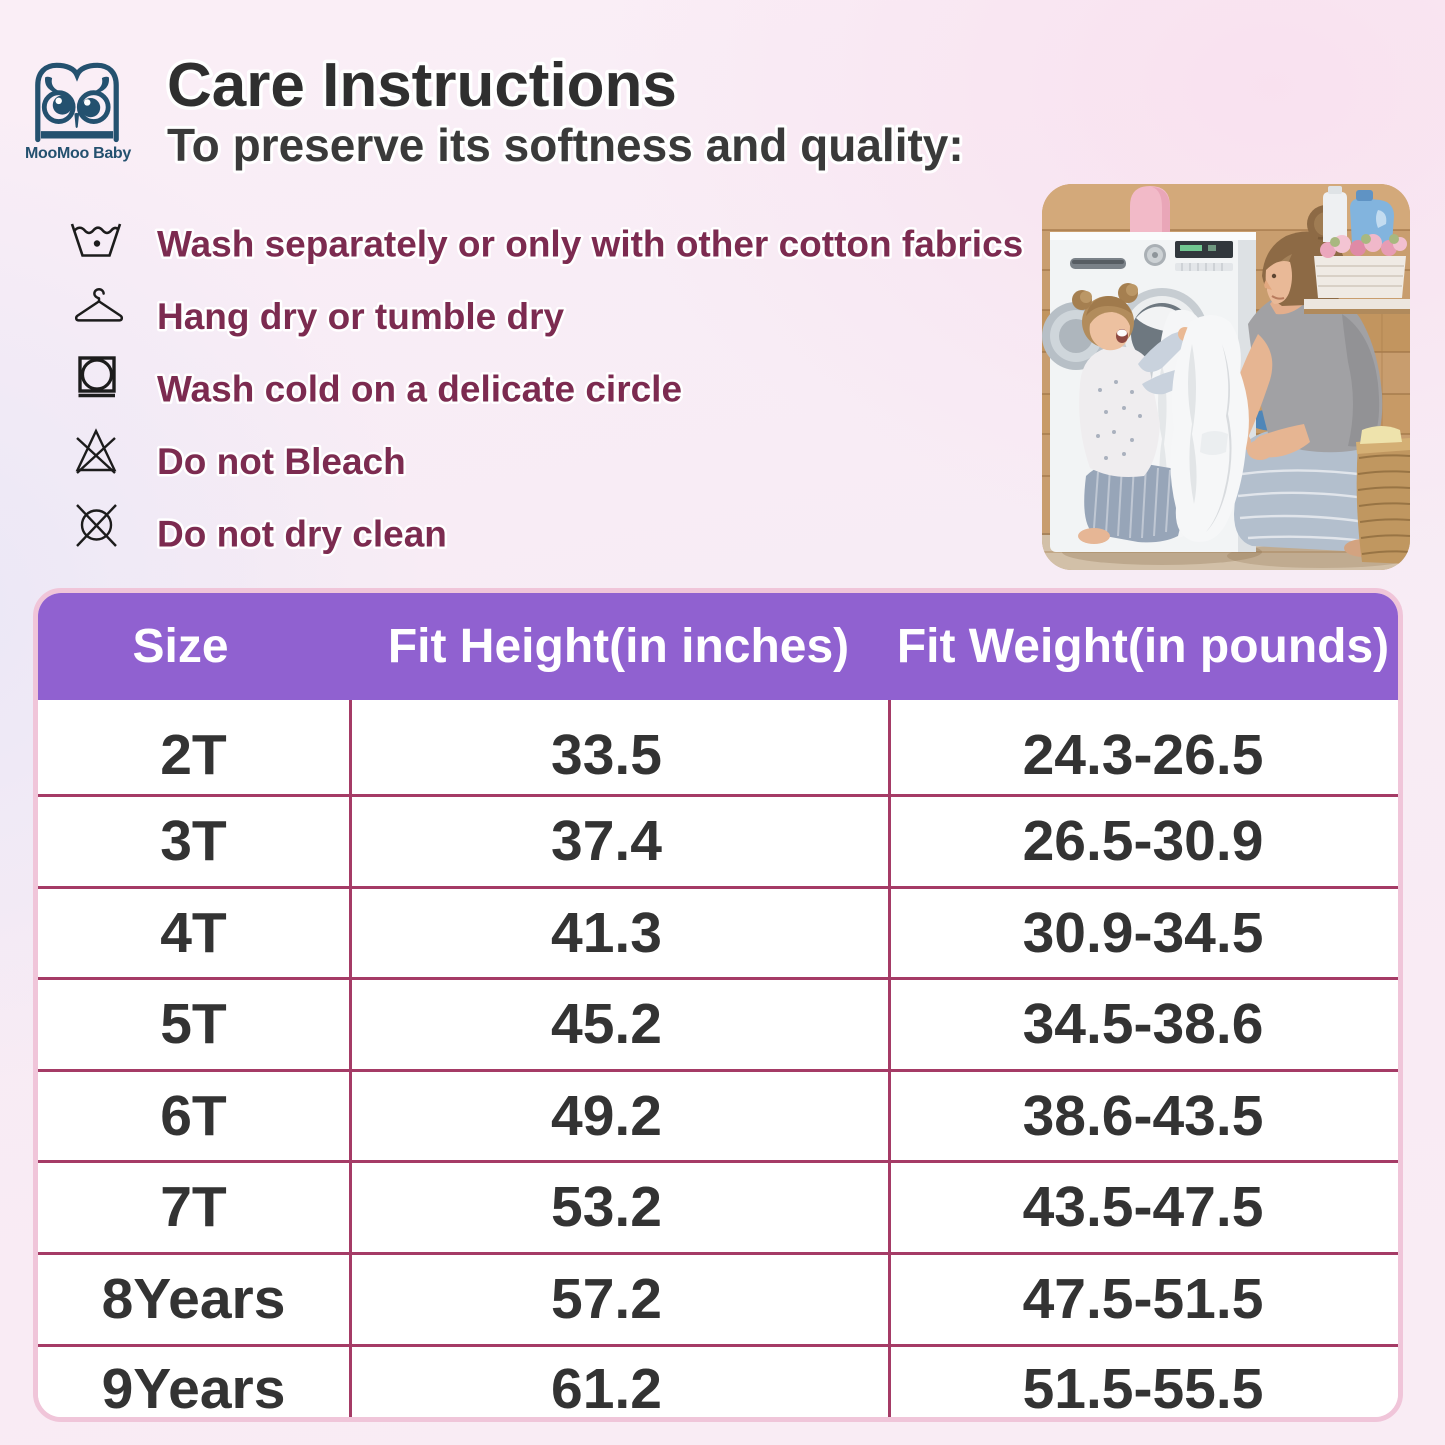  Describe the element at coordinates (565, 145) in the screenshot. I see `svg-text:To preserve its softness and q: To preserve its softness and quality:` at that location.